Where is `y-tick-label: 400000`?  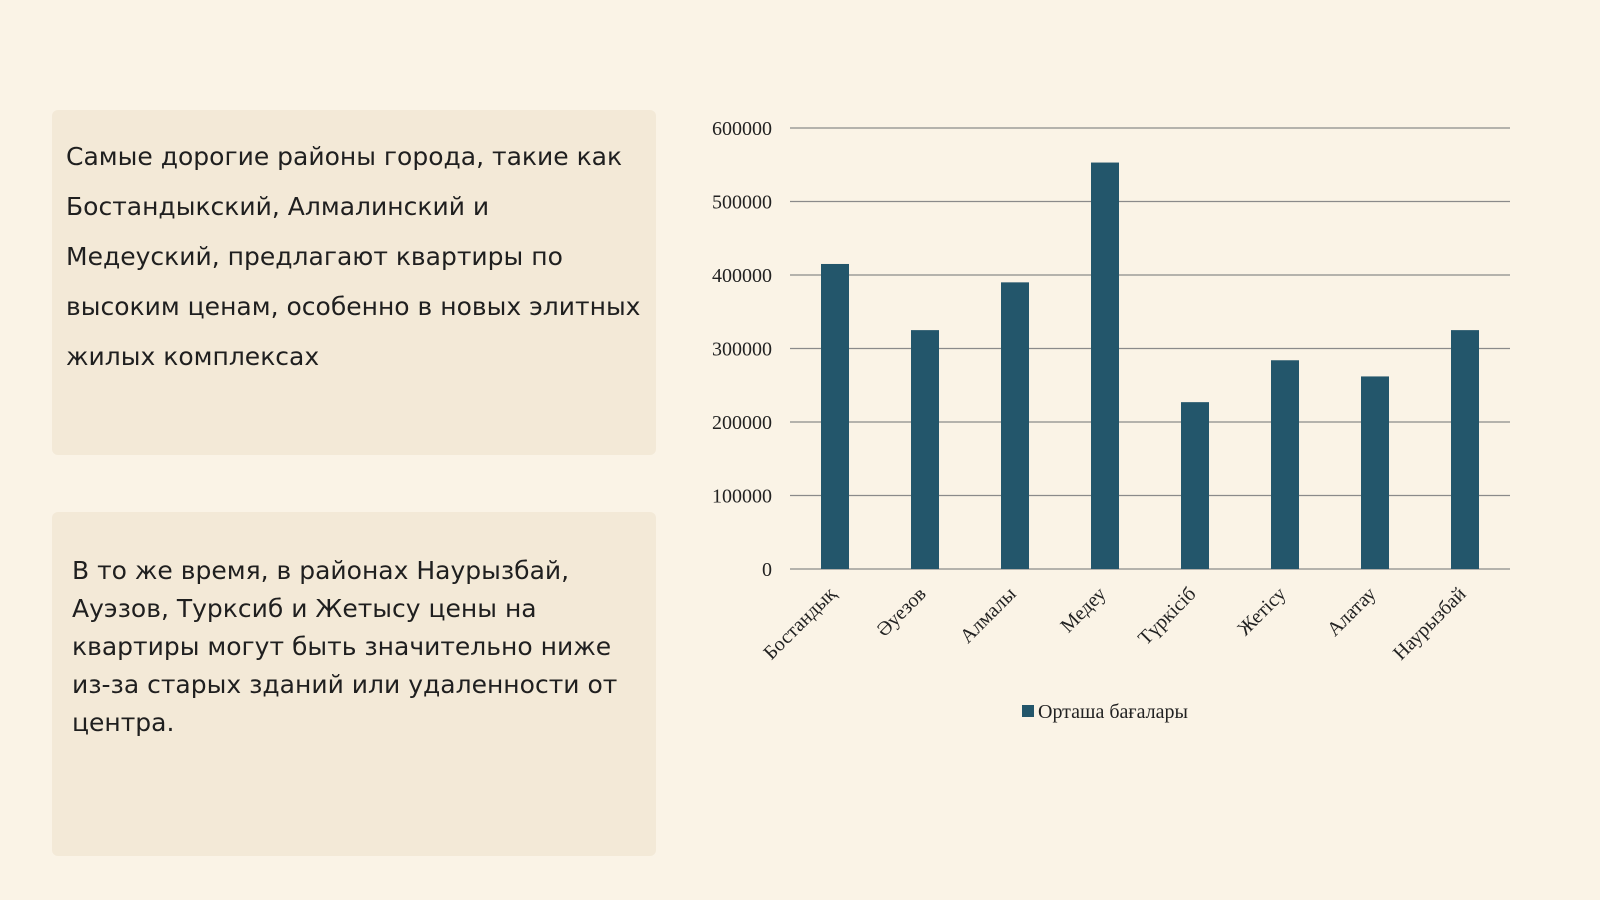 y-tick-label: 400000 is located at coordinates (742, 276).